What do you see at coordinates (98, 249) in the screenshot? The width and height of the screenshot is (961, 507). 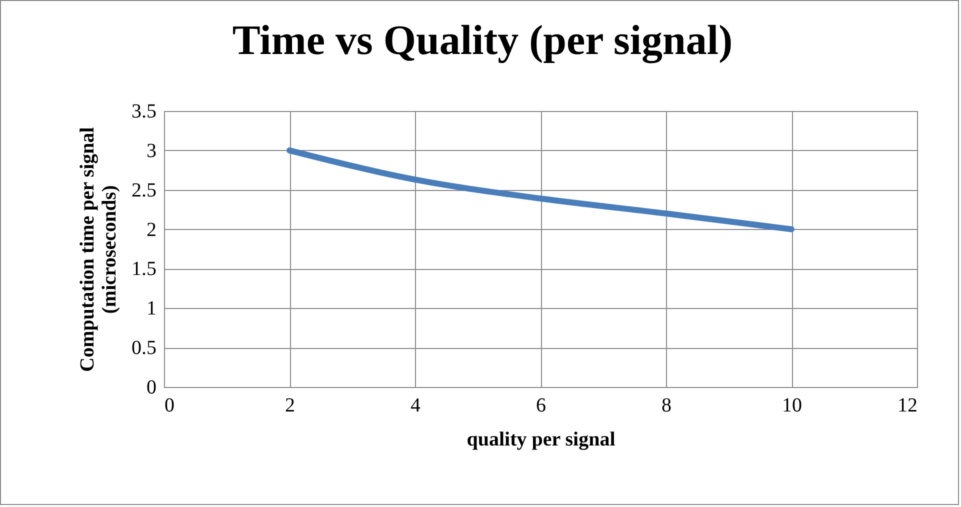 I see `y-axis-title: Computation time per signal (microseconds)` at bounding box center [98, 249].